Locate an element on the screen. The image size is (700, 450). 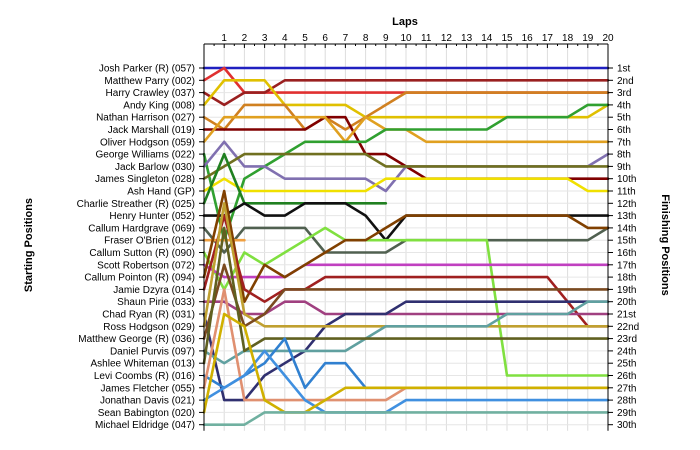
start-position-label: Ashlee Whiteman (013) is located at coordinates (143, 364).